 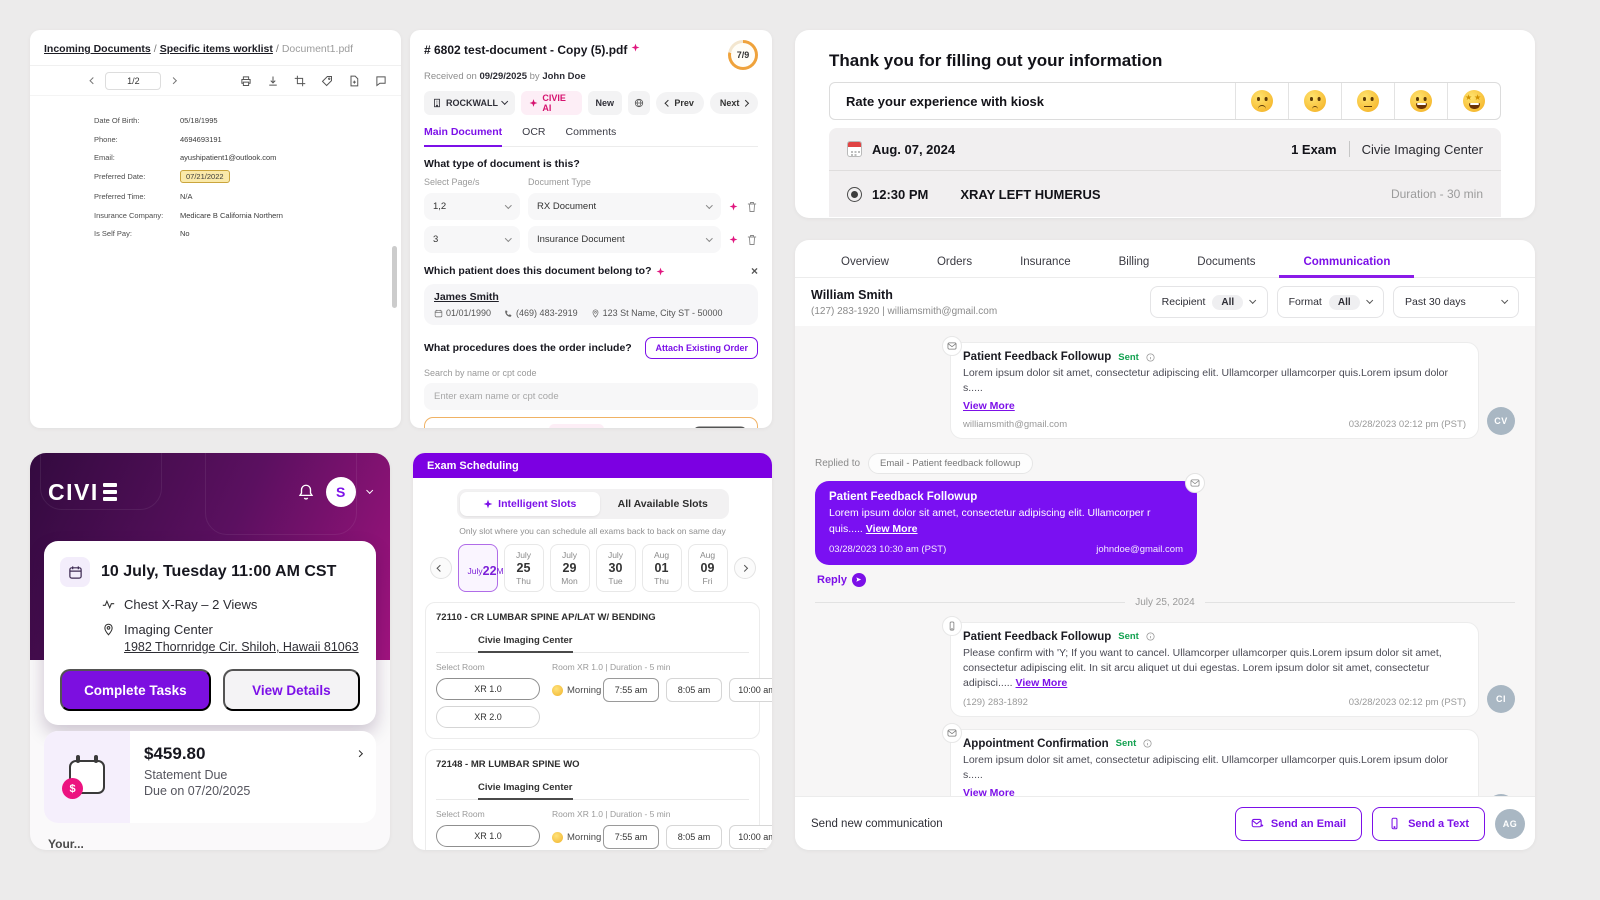 I want to click on tag-icon, so click(x=327, y=81).